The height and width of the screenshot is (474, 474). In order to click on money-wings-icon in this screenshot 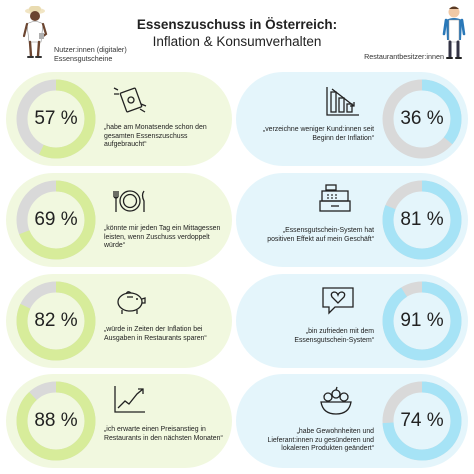, I will do `click(130, 100)`.